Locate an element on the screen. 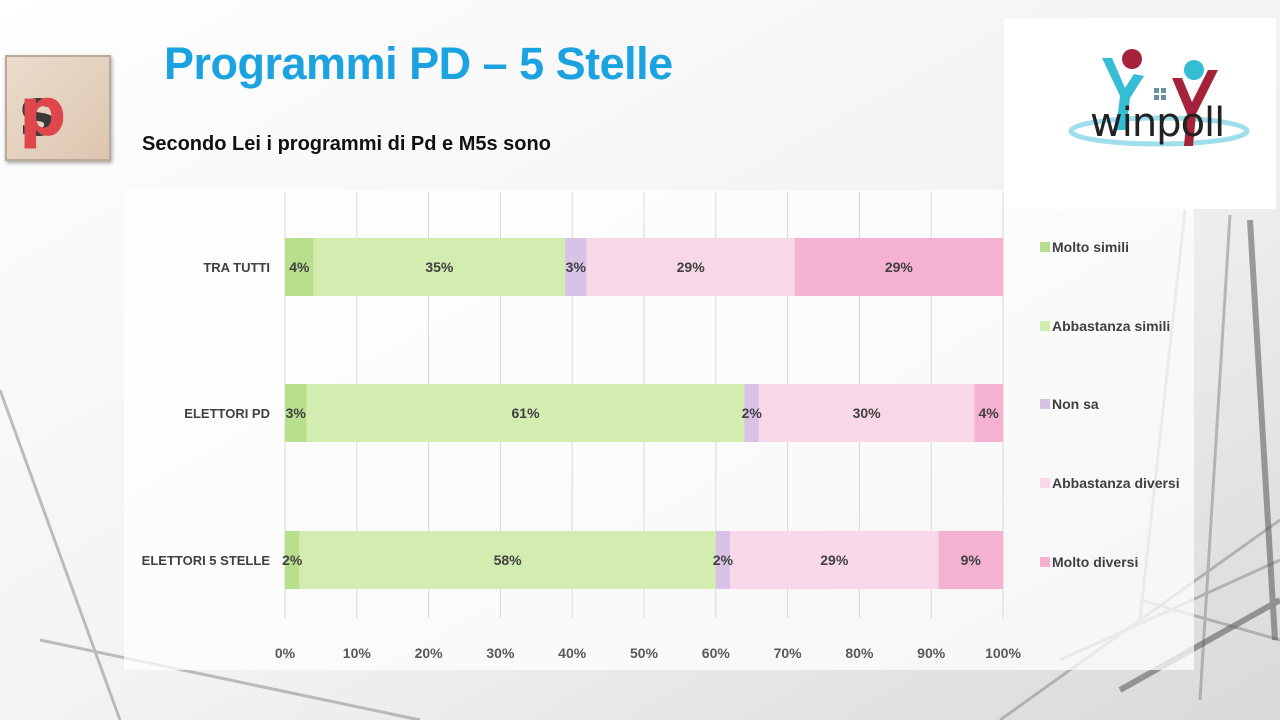 This screenshot has width=1280, height=720. data-label: 61% is located at coordinates (526, 413).